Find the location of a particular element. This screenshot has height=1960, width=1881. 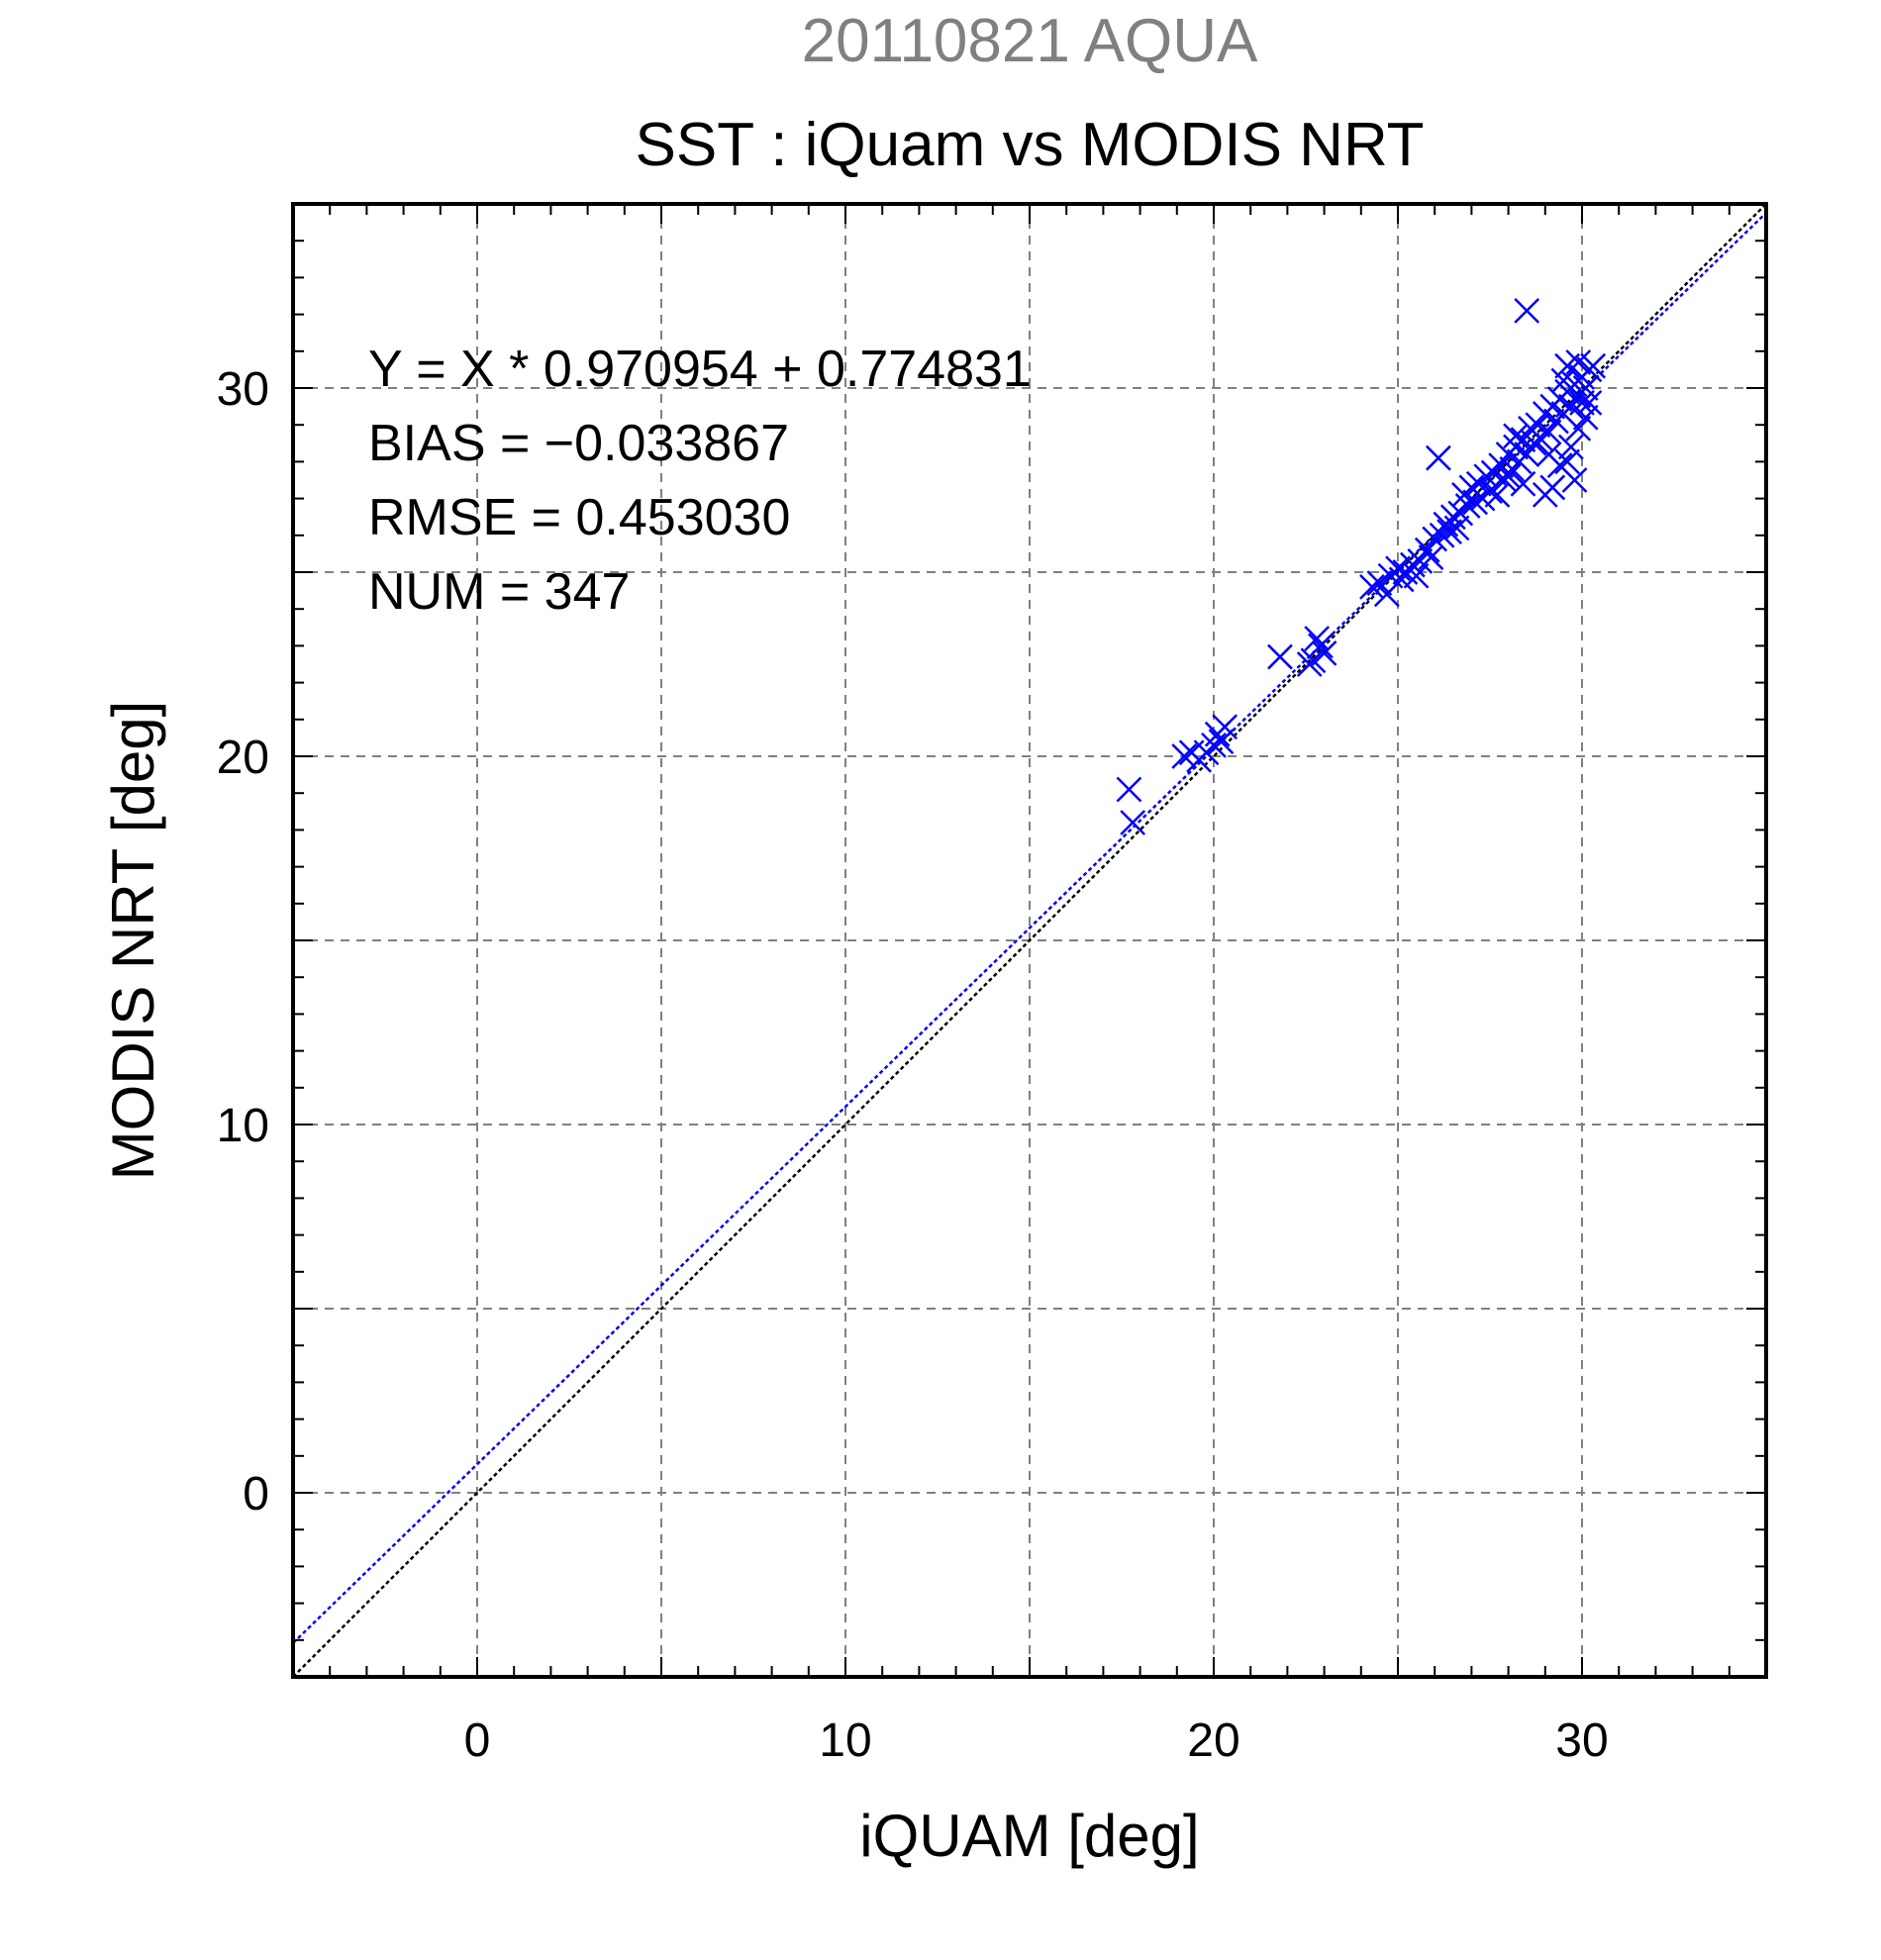

x-tick-label: 20 is located at coordinates (1213, 1741).